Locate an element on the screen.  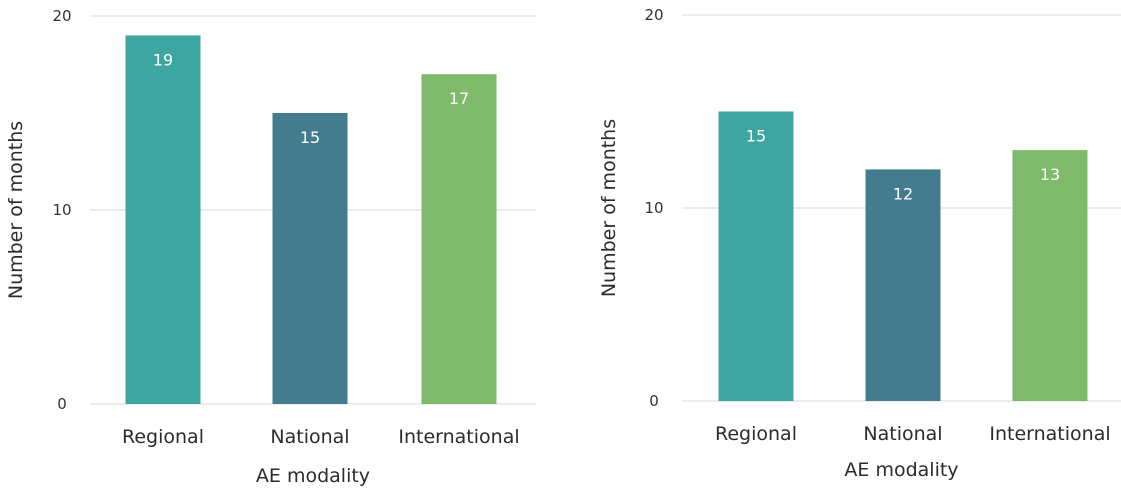
data-label: 19 is located at coordinates (163, 59).